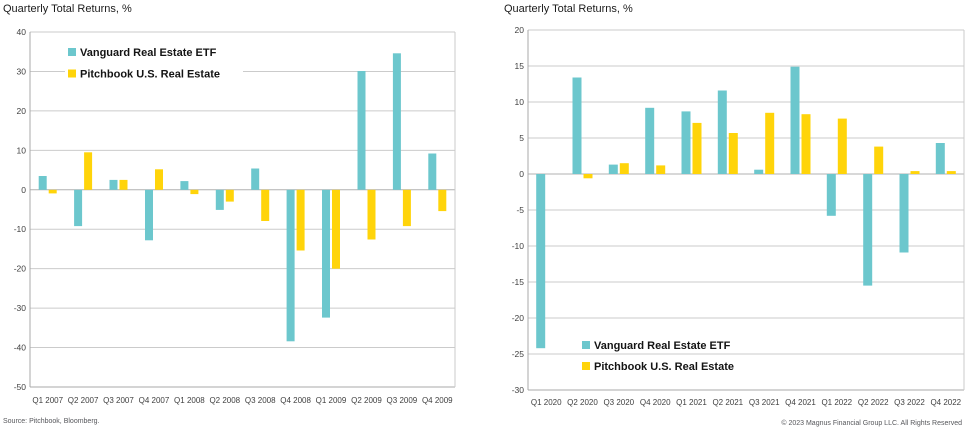  What do you see at coordinates (295, 400) in the screenshot?
I see `x-tick-label: Q4 2008` at bounding box center [295, 400].